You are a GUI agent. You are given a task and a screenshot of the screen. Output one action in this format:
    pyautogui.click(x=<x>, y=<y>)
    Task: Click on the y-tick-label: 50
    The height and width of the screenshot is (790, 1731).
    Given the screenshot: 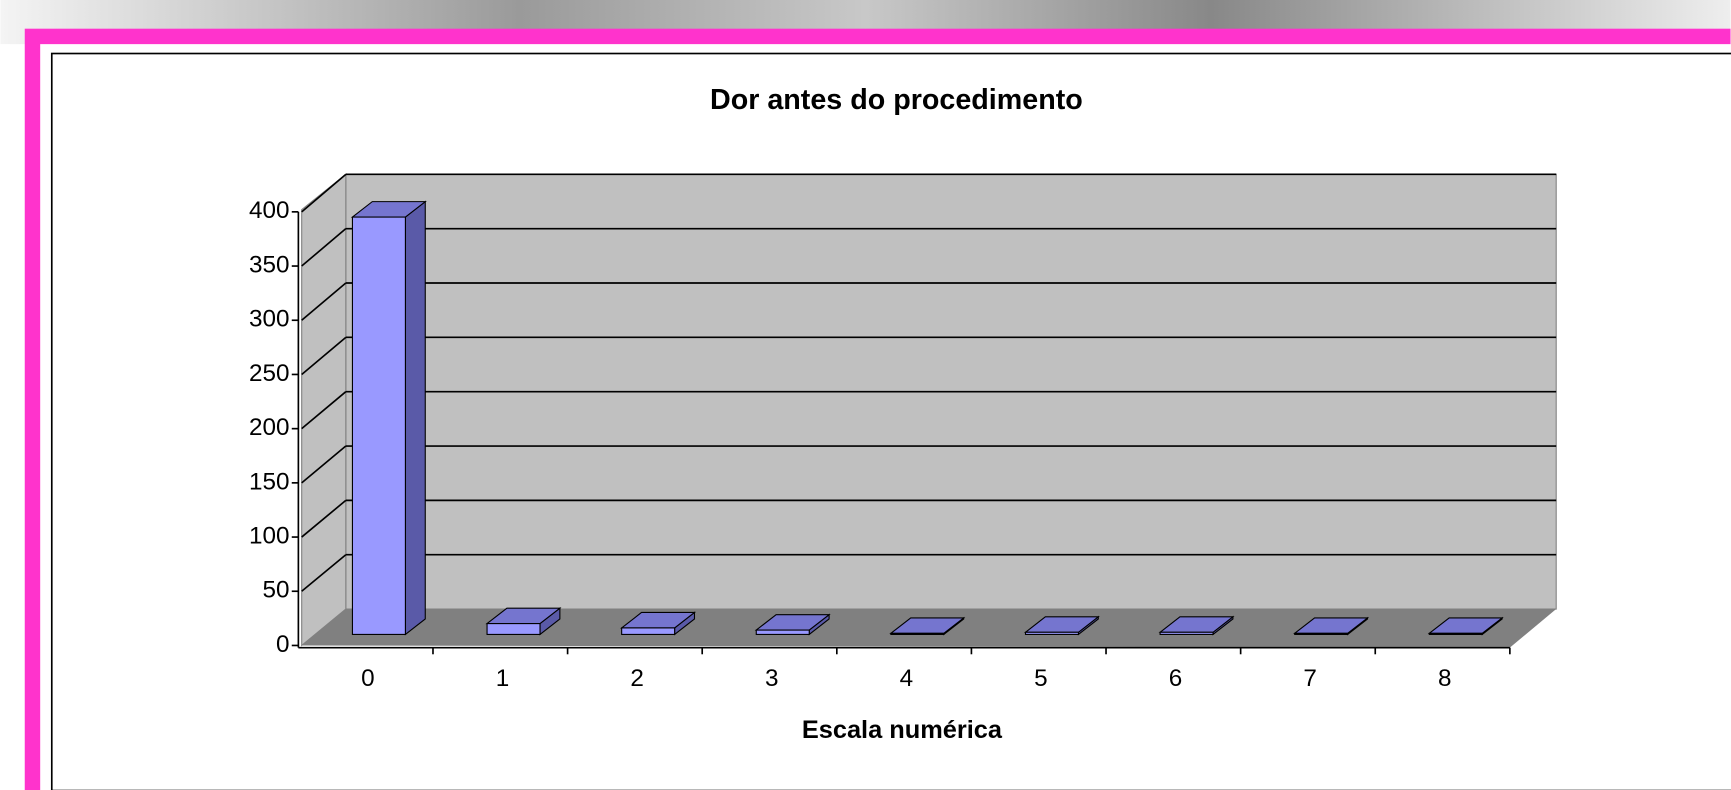 What is the action you would take?
    pyautogui.click(x=276, y=590)
    